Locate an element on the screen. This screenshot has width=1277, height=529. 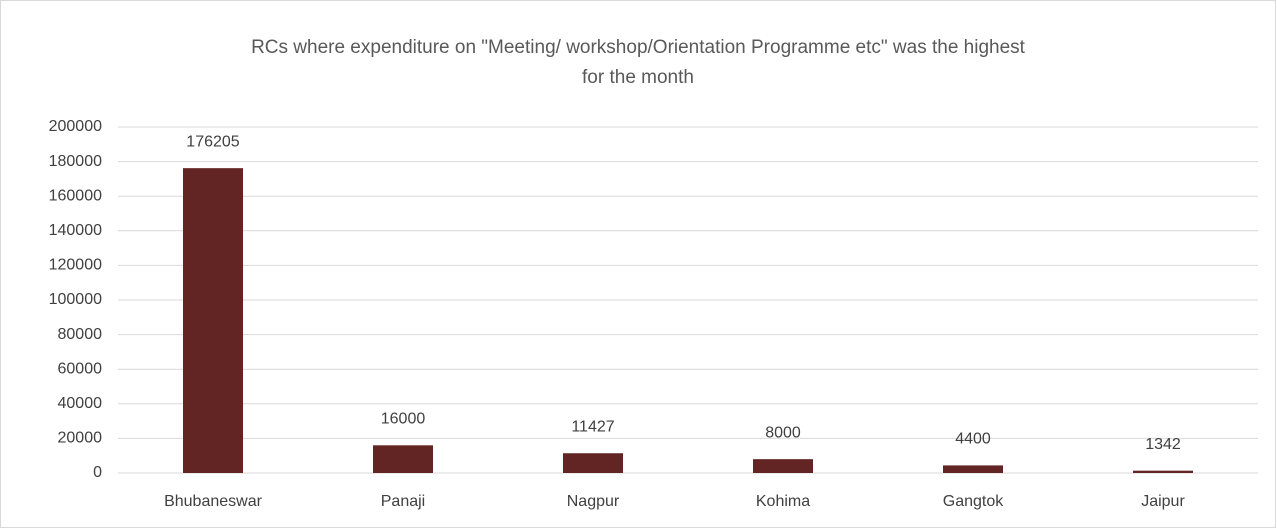
y-tick-label: 200000 is located at coordinates (75, 126).